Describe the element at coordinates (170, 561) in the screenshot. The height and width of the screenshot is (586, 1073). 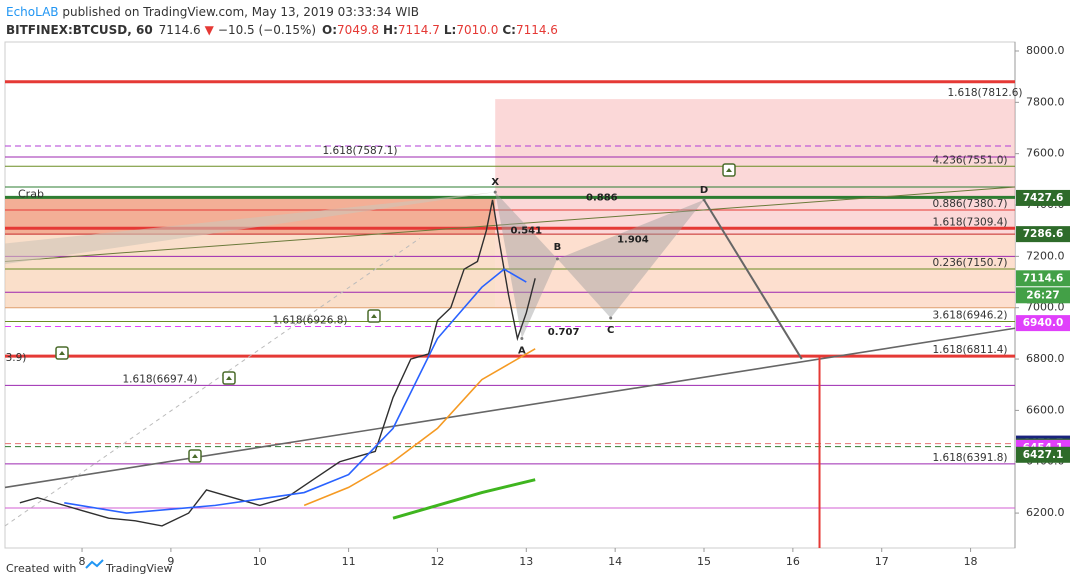
I see `x-tick-label: 9` at that location.